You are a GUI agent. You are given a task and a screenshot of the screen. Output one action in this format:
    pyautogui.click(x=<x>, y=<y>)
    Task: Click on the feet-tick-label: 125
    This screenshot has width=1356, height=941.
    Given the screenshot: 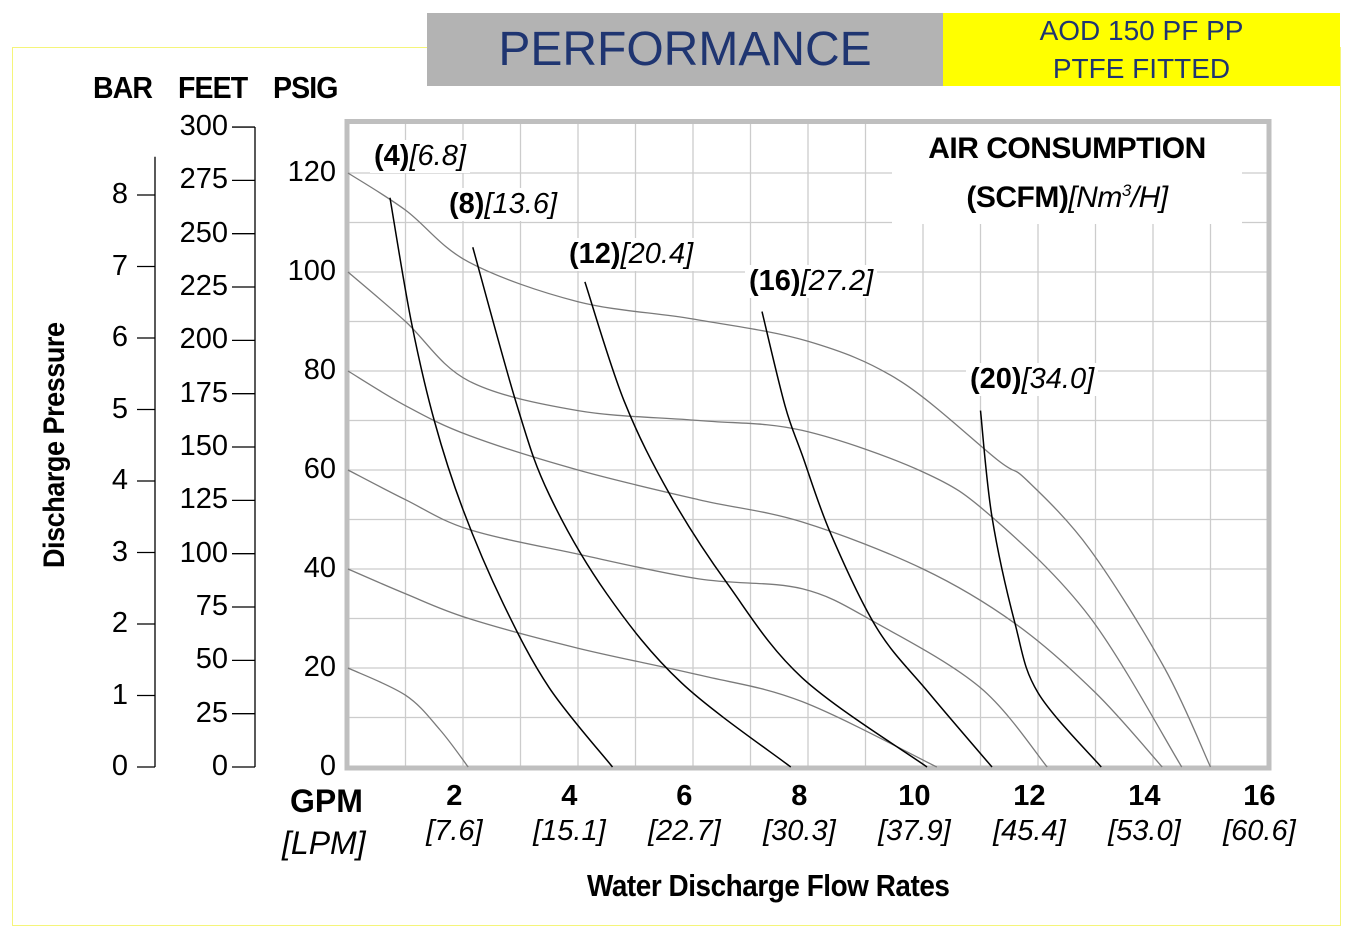 What is the action you would take?
    pyautogui.click(x=203, y=499)
    